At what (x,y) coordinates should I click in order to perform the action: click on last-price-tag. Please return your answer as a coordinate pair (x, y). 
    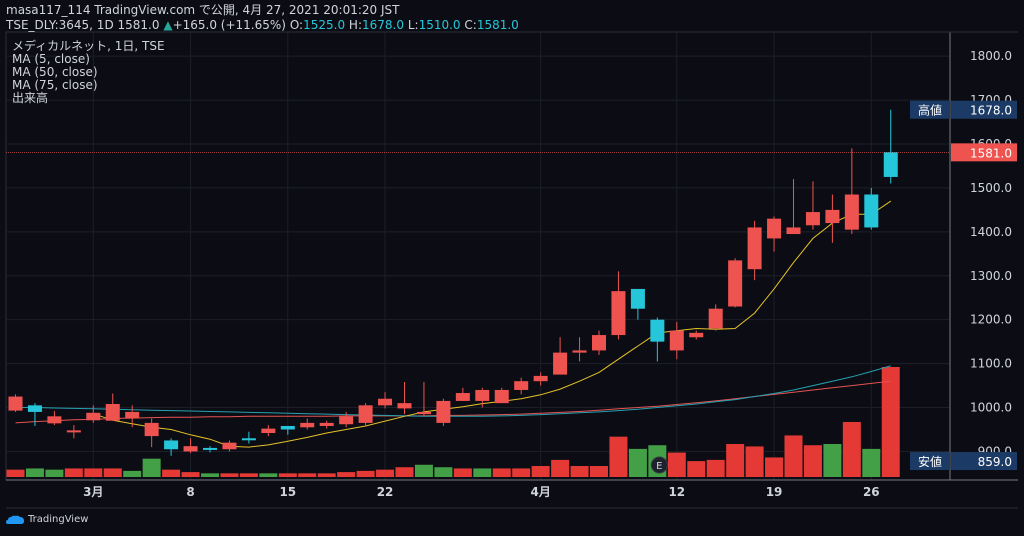
    Looking at the image, I should click on (984, 152).